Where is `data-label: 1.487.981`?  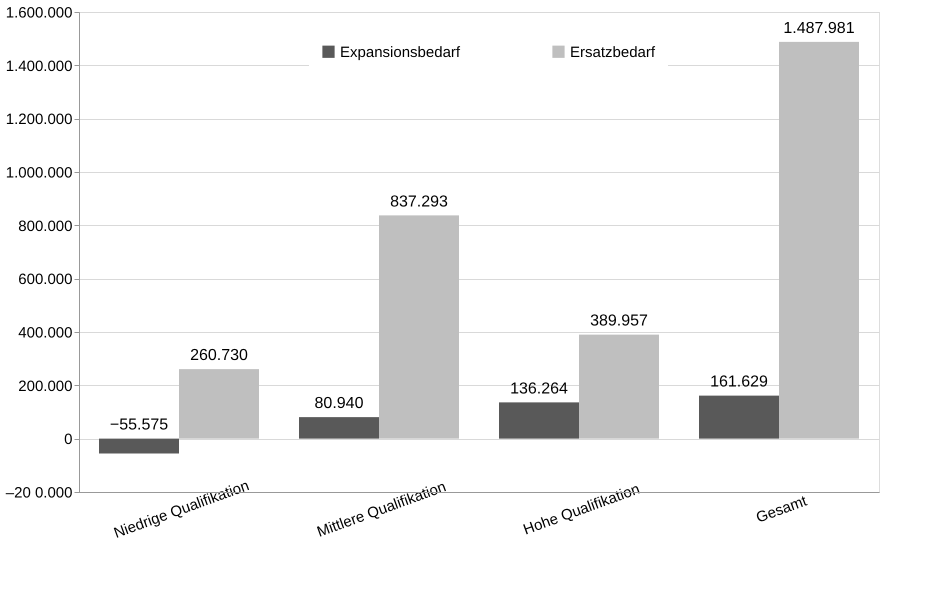
data-label: 1.487.981 is located at coordinates (819, 28).